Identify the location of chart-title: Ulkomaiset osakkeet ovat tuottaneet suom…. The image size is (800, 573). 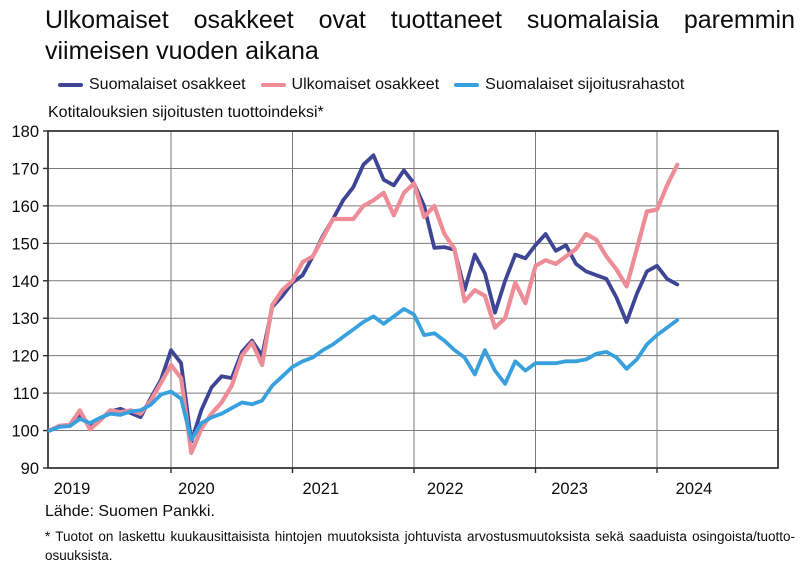
(420, 35).